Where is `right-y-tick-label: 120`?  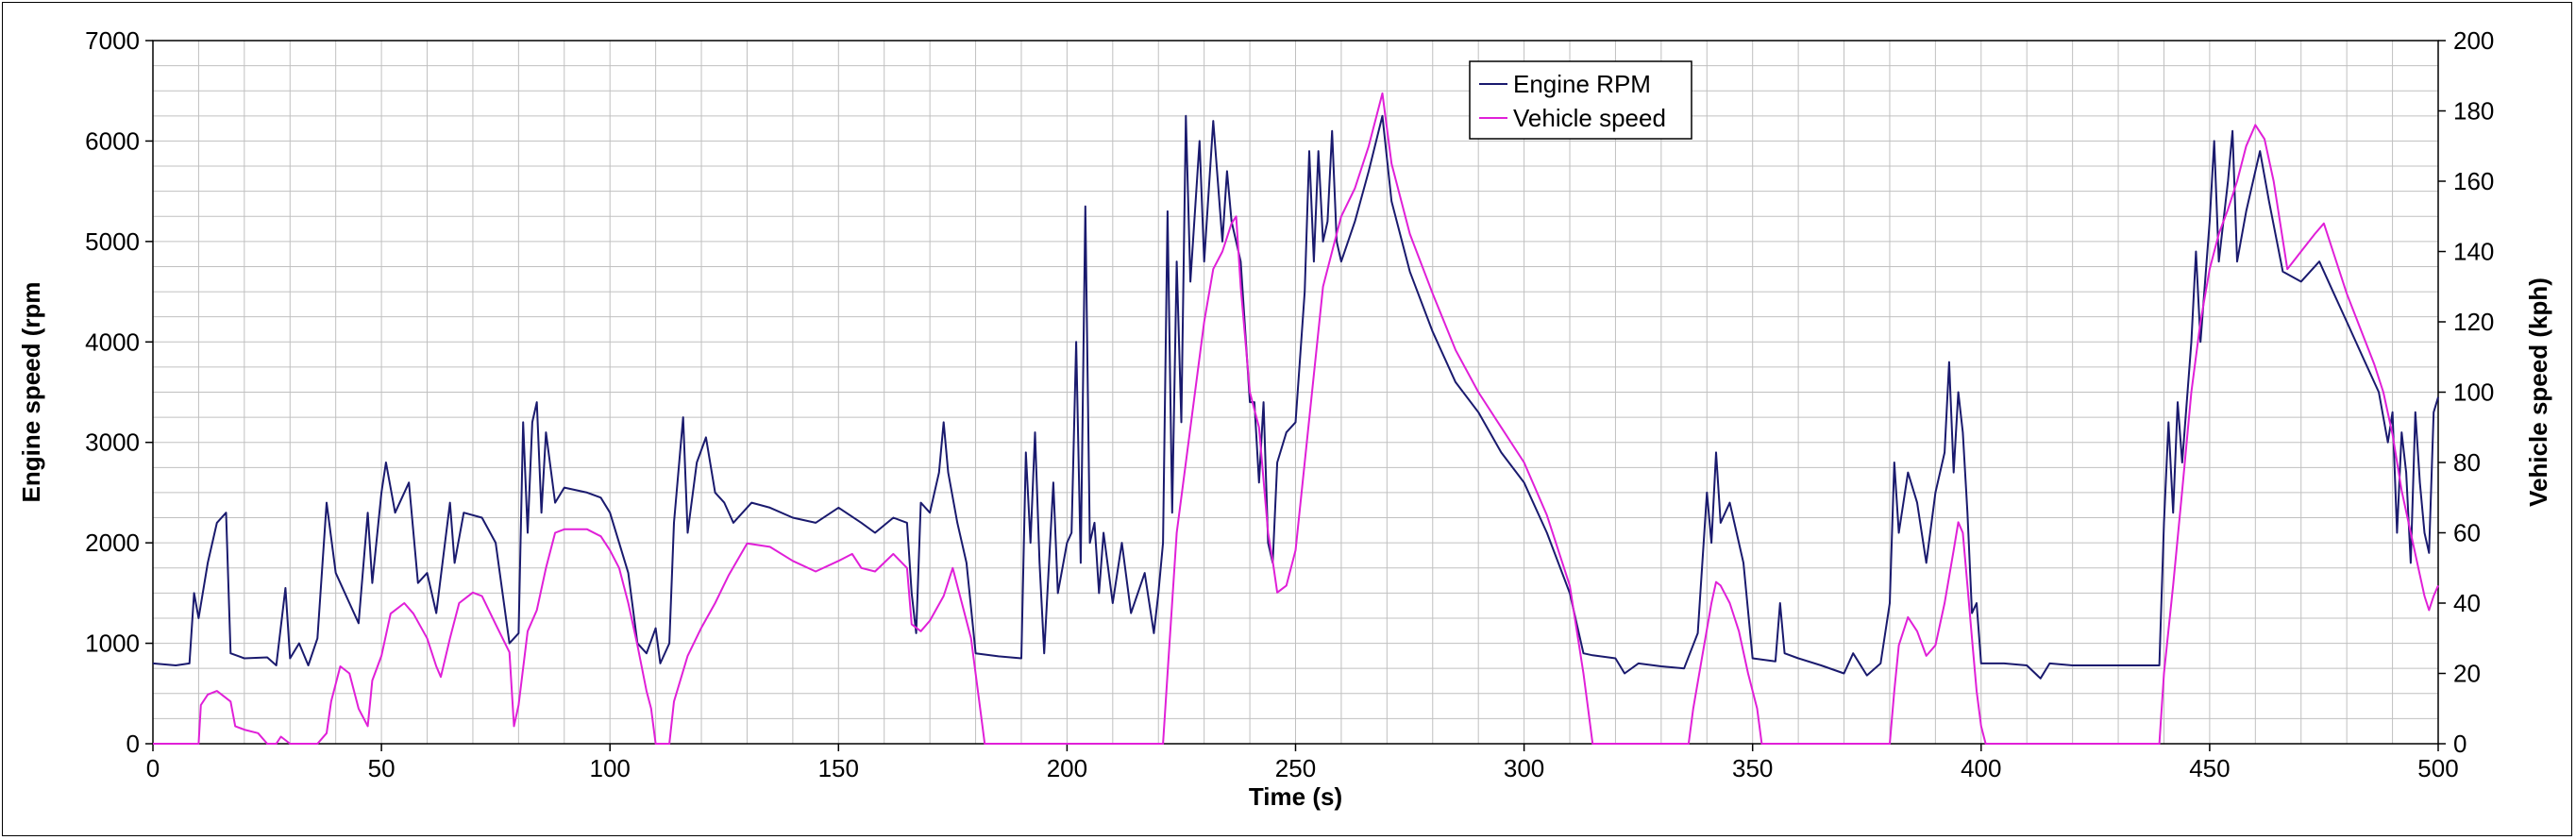 right-y-tick-label: 120 is located at coordinates (2474, 322).